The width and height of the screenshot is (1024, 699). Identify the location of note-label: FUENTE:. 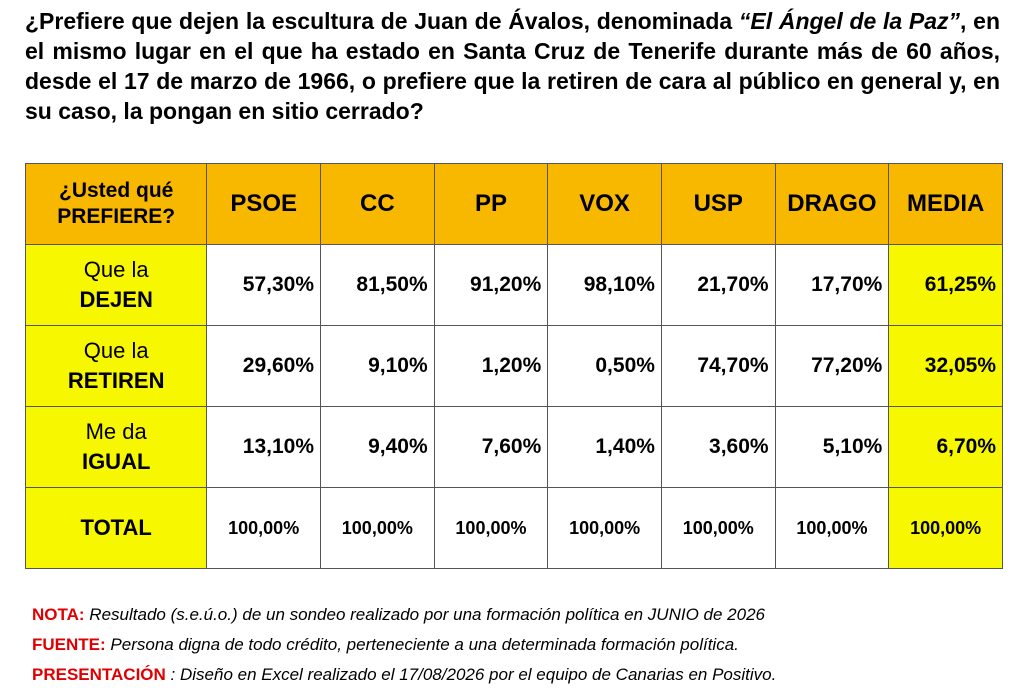
(69, 644).